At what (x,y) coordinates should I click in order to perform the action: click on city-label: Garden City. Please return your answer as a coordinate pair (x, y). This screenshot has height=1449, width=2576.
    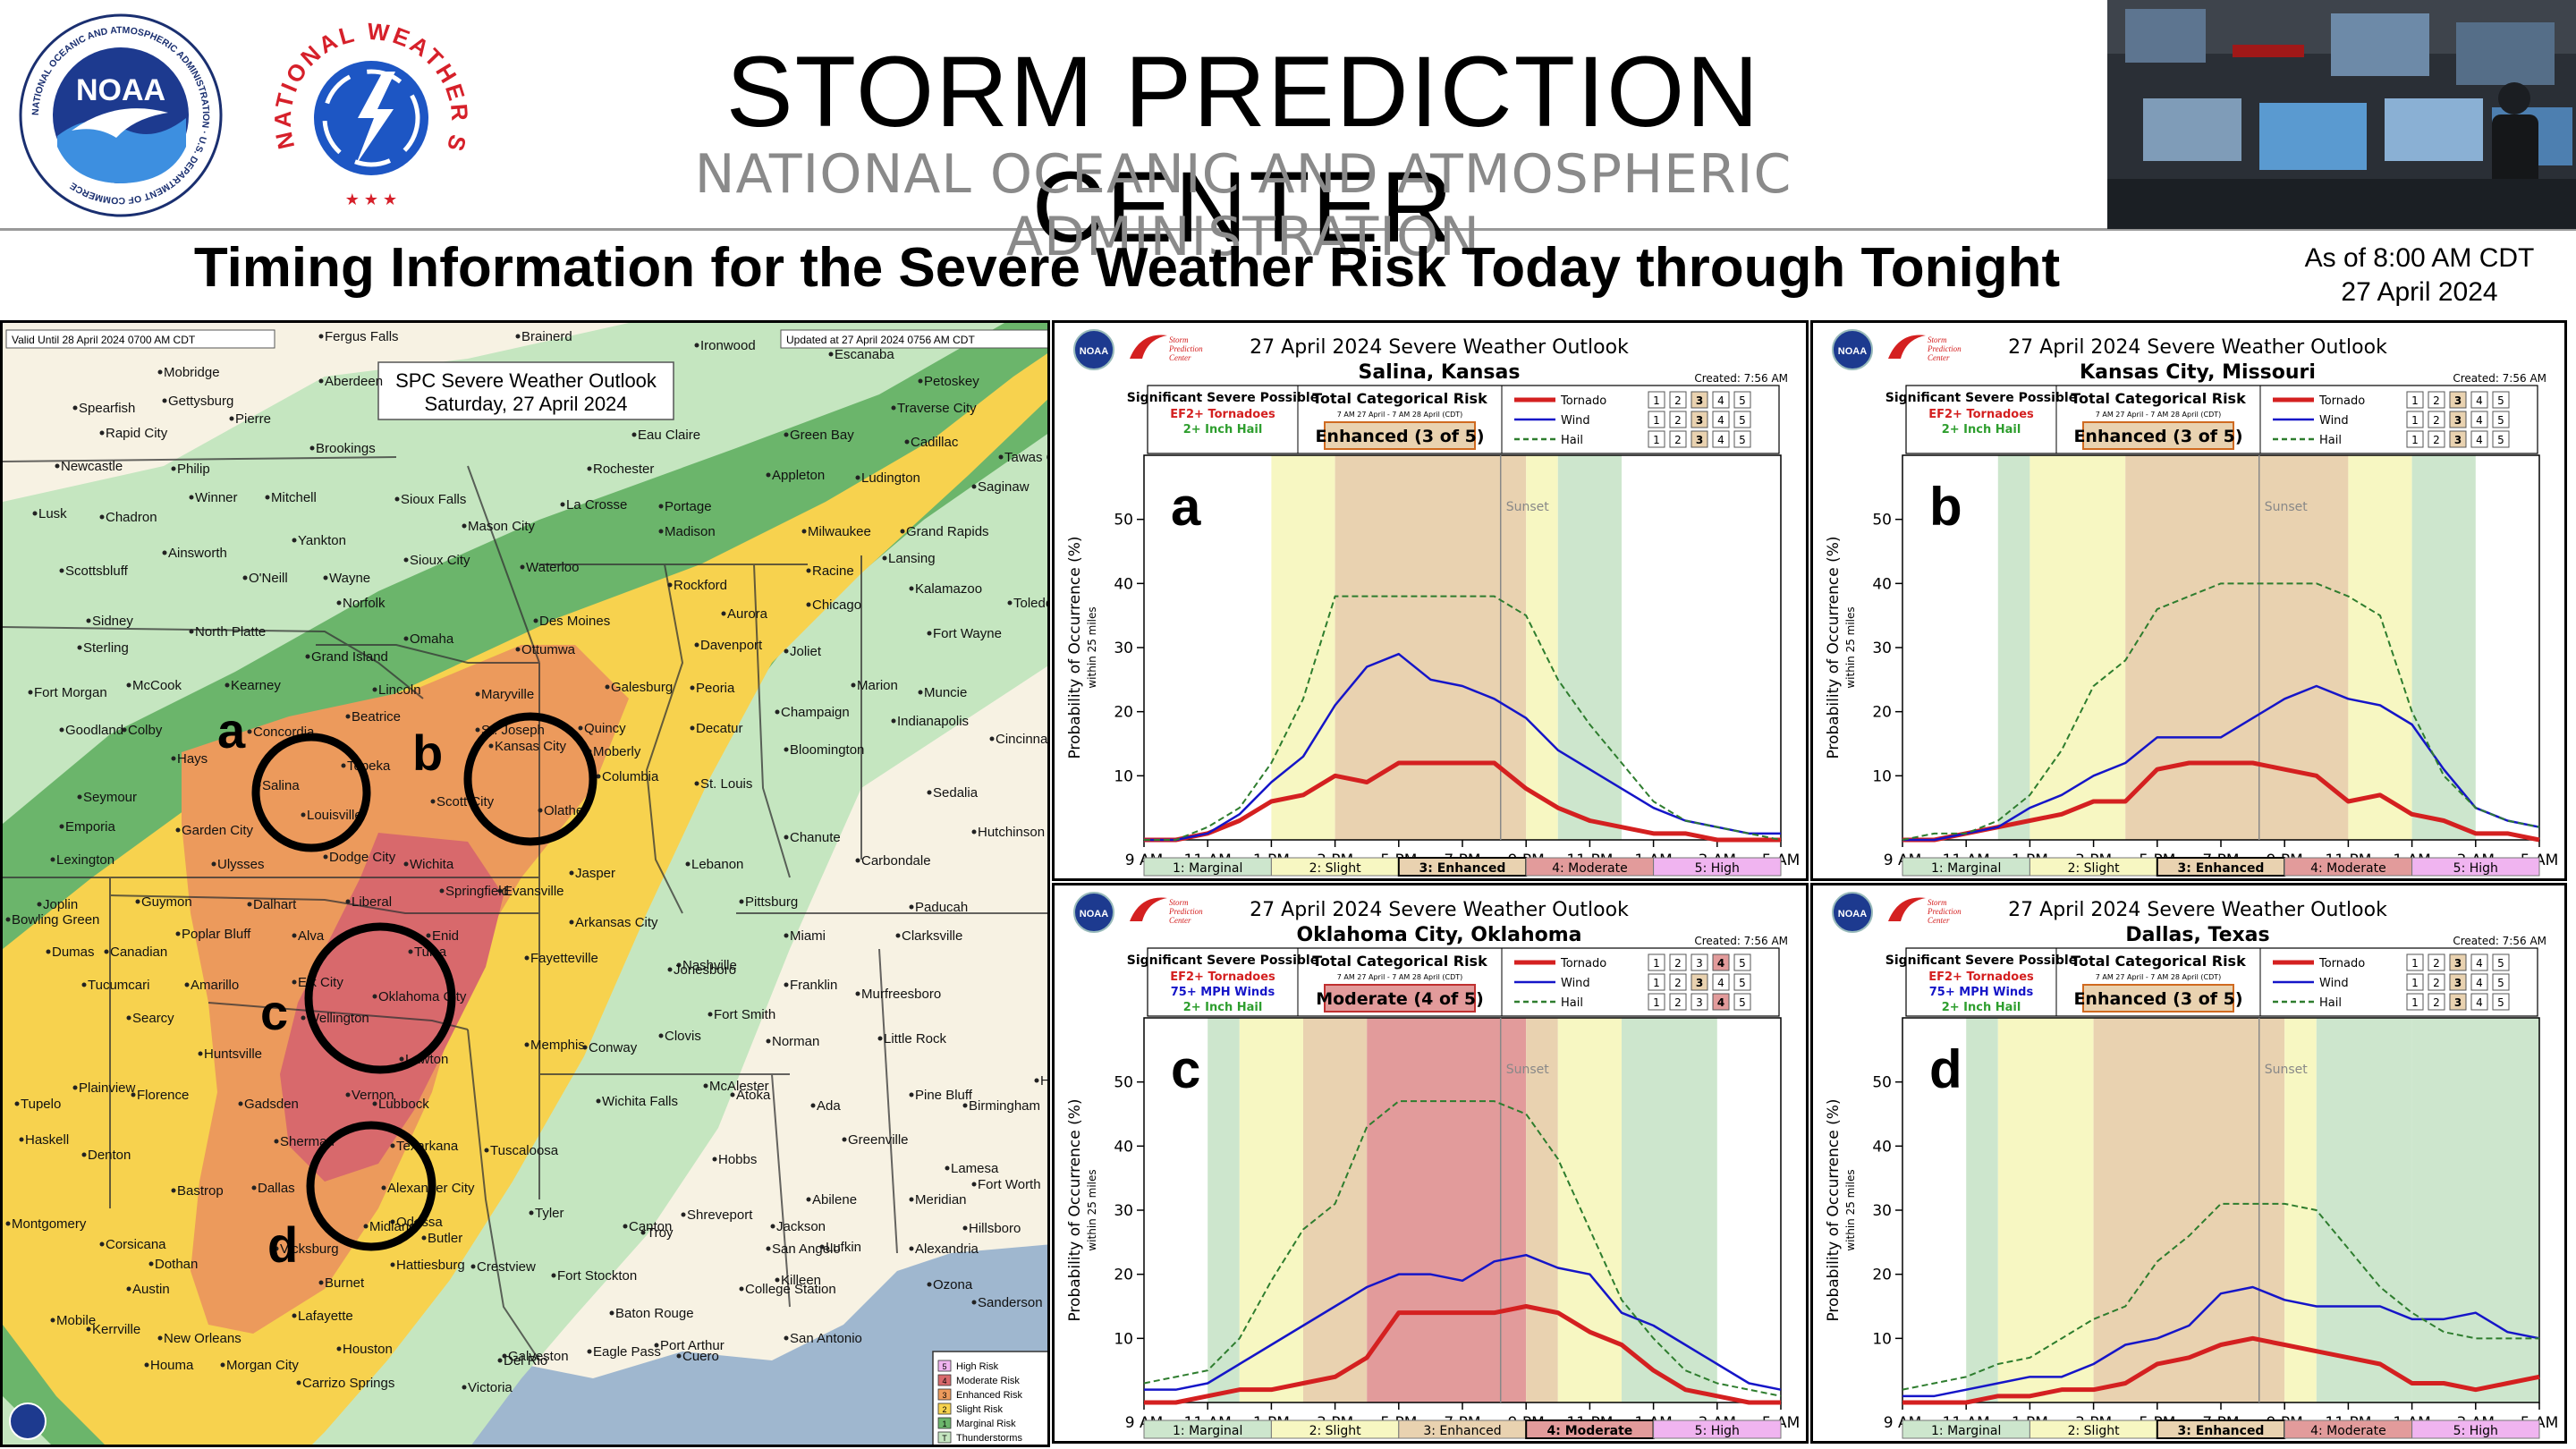
    Looking at the image, I should click on (218, 830).